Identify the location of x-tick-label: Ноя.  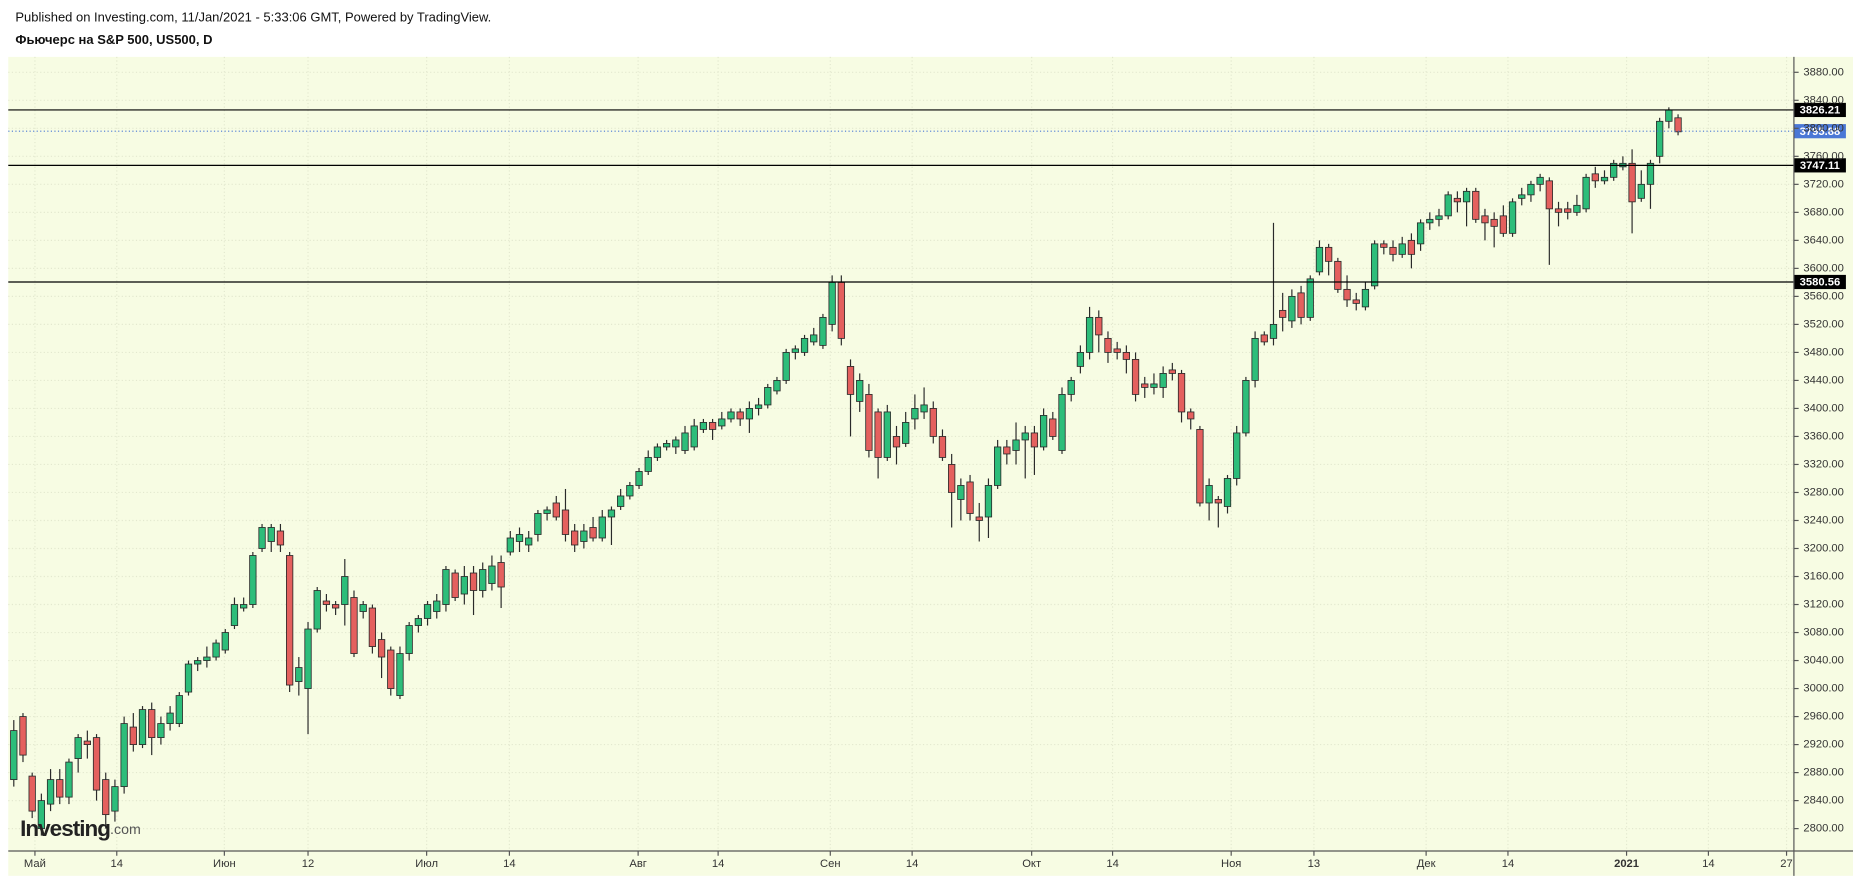
(1231, 864).